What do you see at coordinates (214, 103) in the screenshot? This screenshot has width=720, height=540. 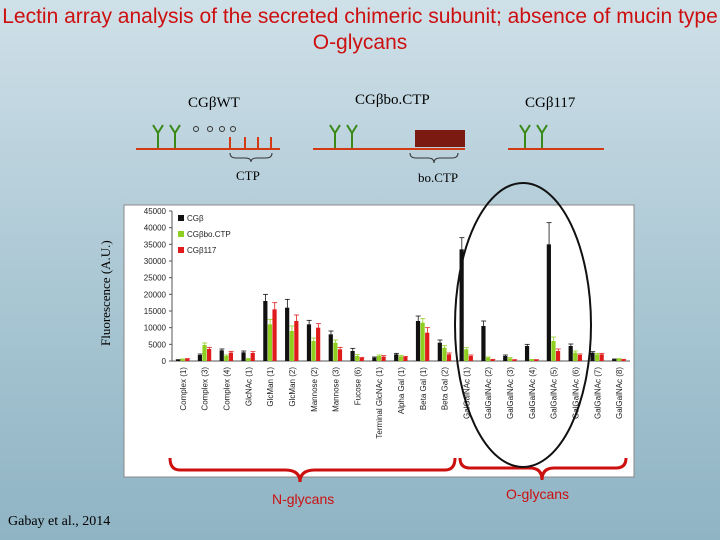 I see `construct-label-wt: CGβWT` at bounding box center [214, 103].